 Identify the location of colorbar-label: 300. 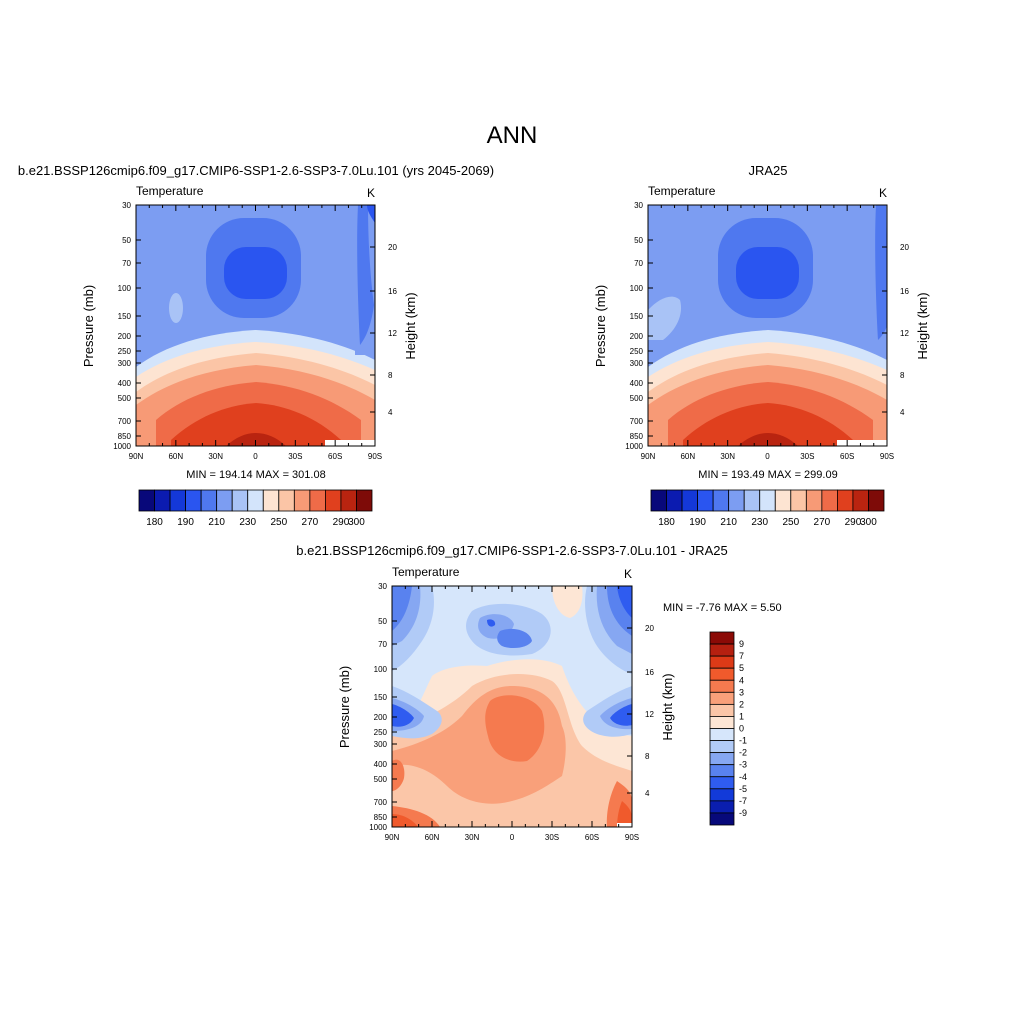
(868, 522).